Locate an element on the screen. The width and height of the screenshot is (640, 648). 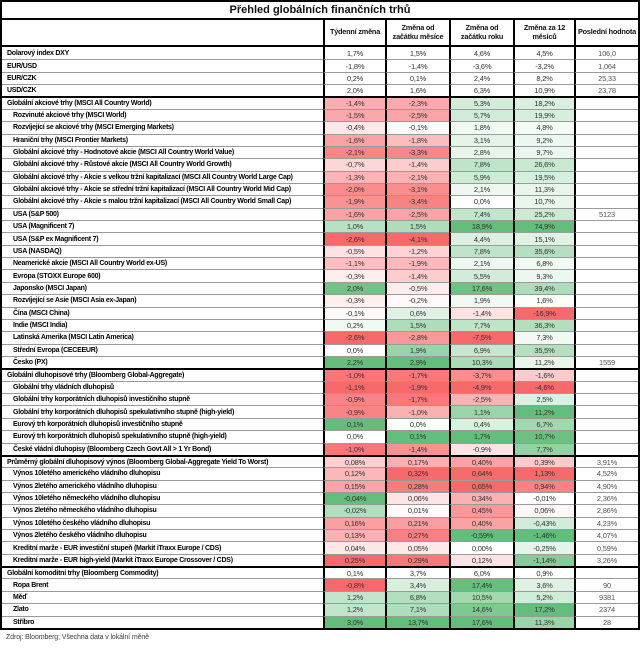
change-cell: 26,6% is located at coordinates (543, 164).